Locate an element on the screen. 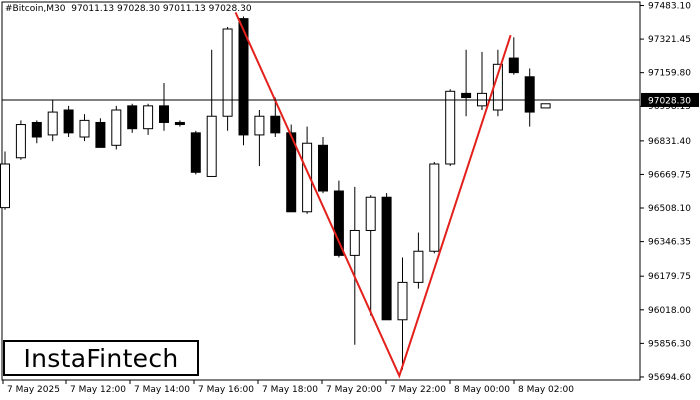 Image resolution: width=700 pixels, height=400 pixels. brand-logo: InstaFintech is located at coordinates (101, 358).